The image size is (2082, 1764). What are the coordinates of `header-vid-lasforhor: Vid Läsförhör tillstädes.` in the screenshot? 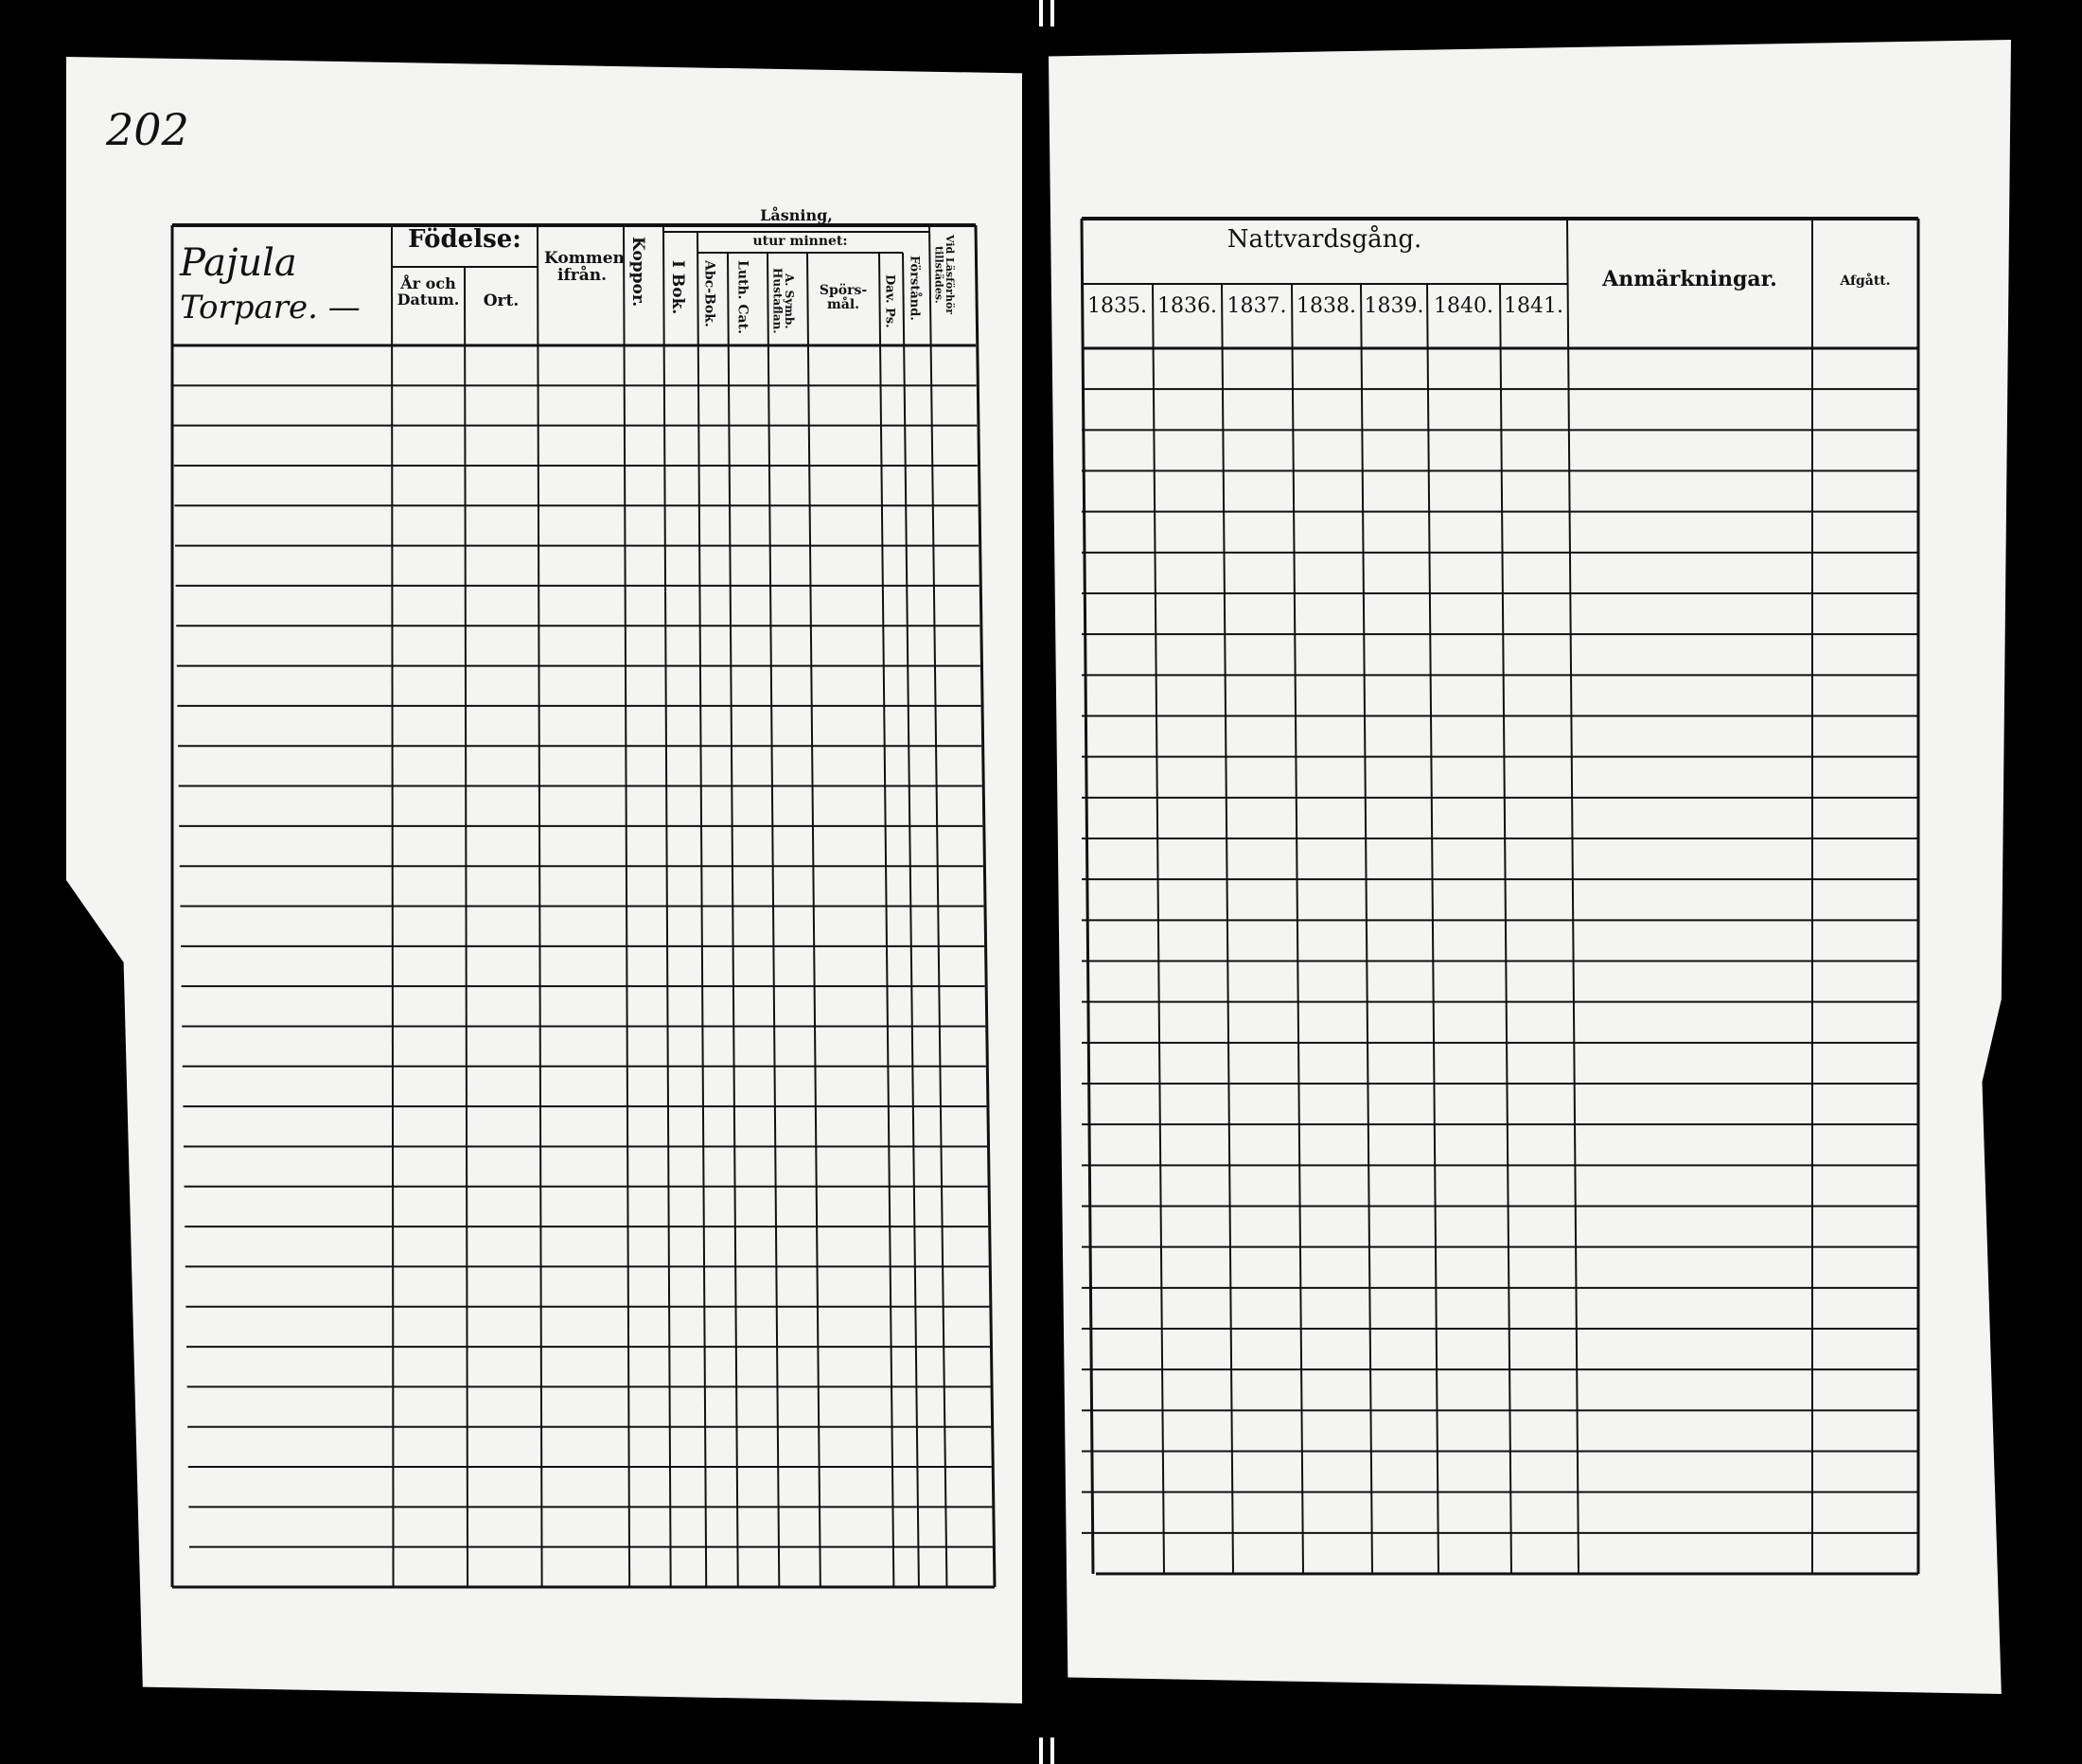 It's located at (944, 274).